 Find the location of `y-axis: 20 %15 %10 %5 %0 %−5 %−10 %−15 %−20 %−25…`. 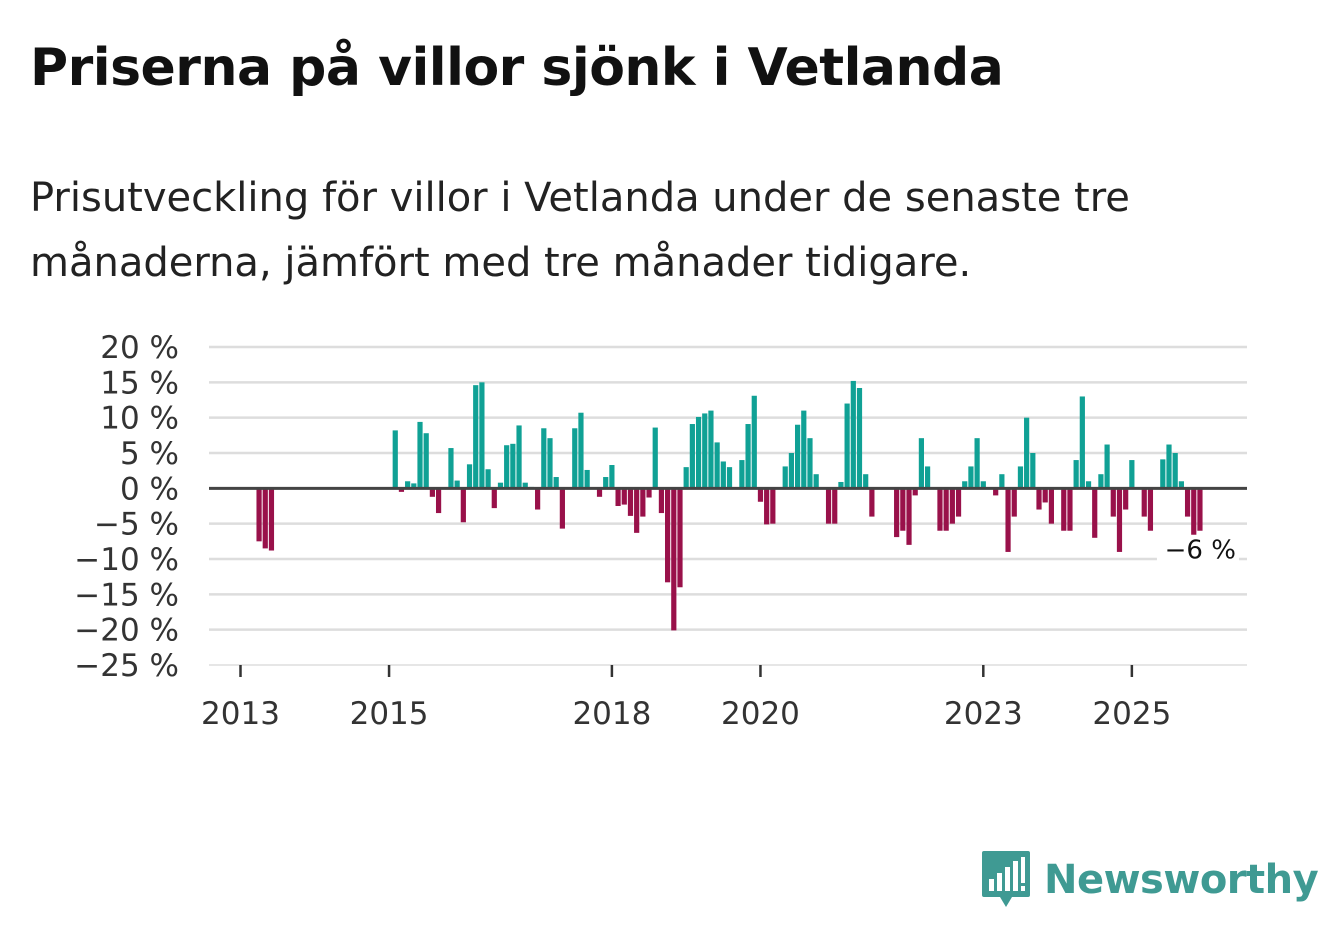

y-axis: 20 %15 %10 %5 %0 %−5 %−10 %−15 %−20 %−25… is located at coordinates (126, 507).